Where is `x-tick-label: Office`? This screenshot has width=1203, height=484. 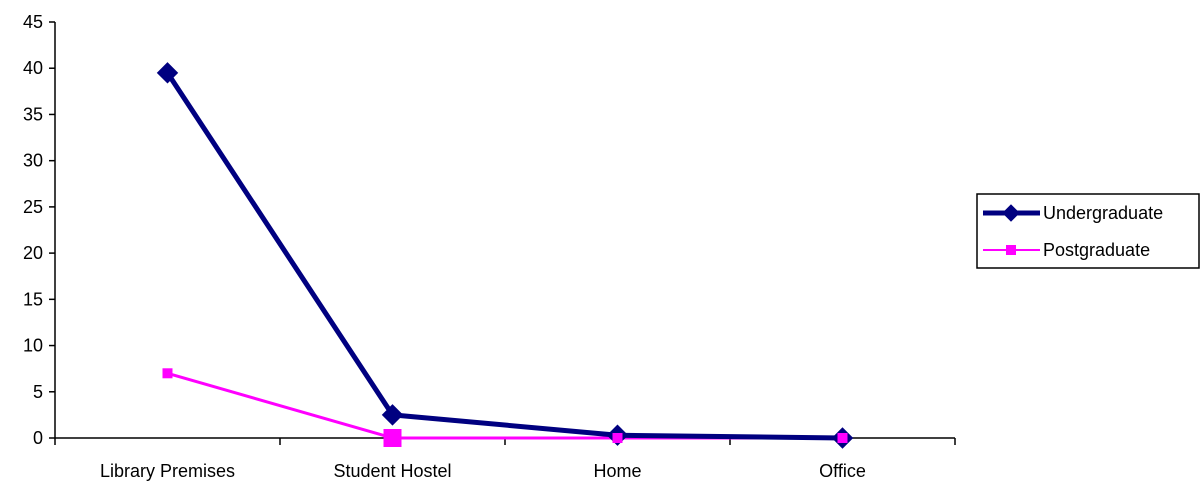 x-tick-label: Office is located at coordinates (842, 471).